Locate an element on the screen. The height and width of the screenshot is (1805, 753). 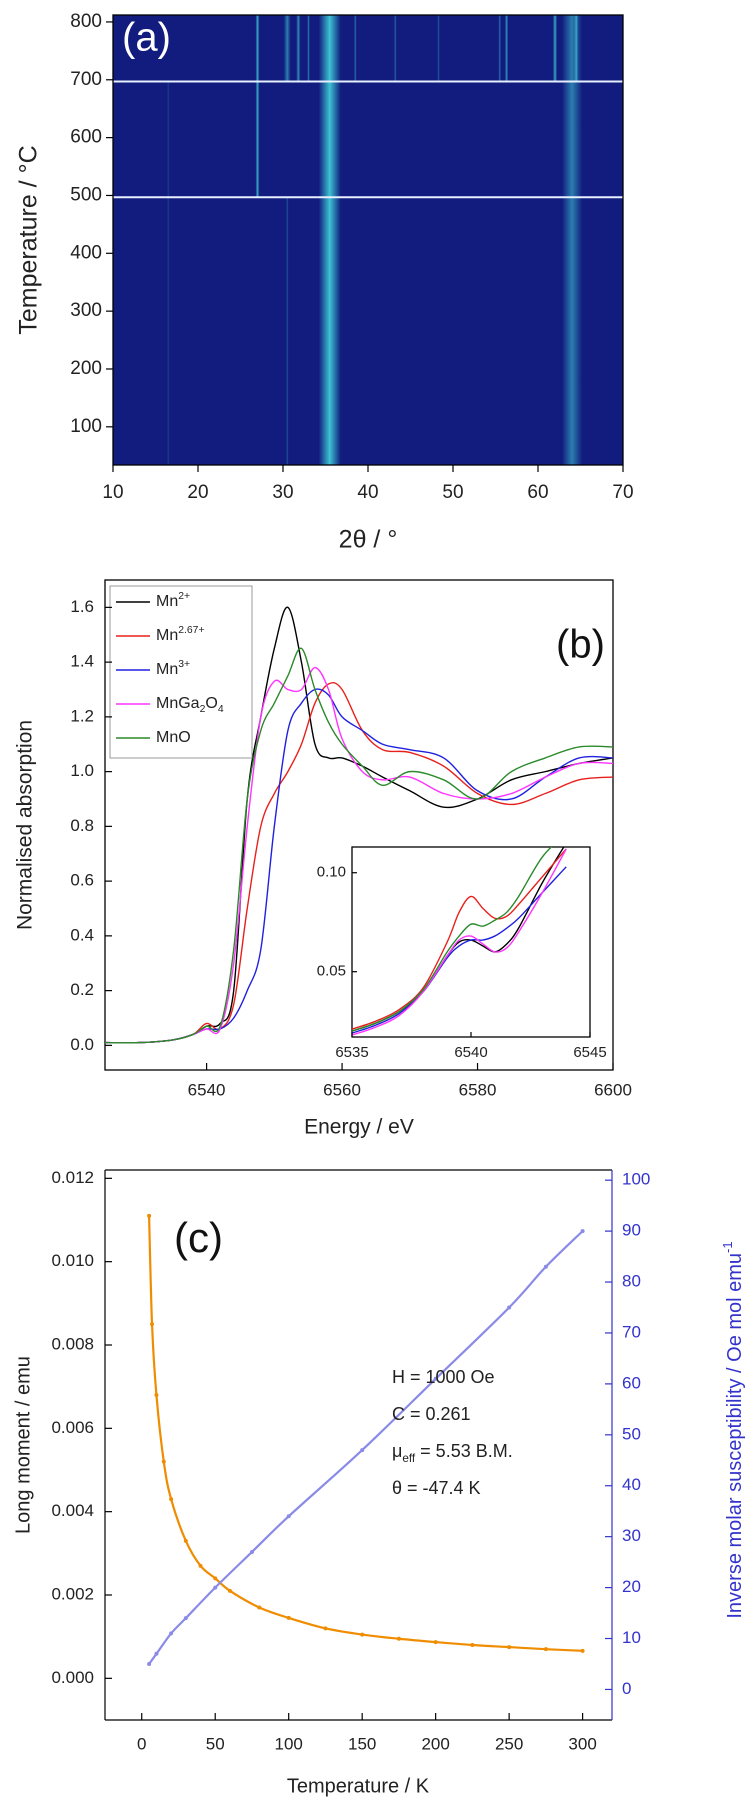
y-tick-label: 0.002 is located at coordinates (72, 1593).